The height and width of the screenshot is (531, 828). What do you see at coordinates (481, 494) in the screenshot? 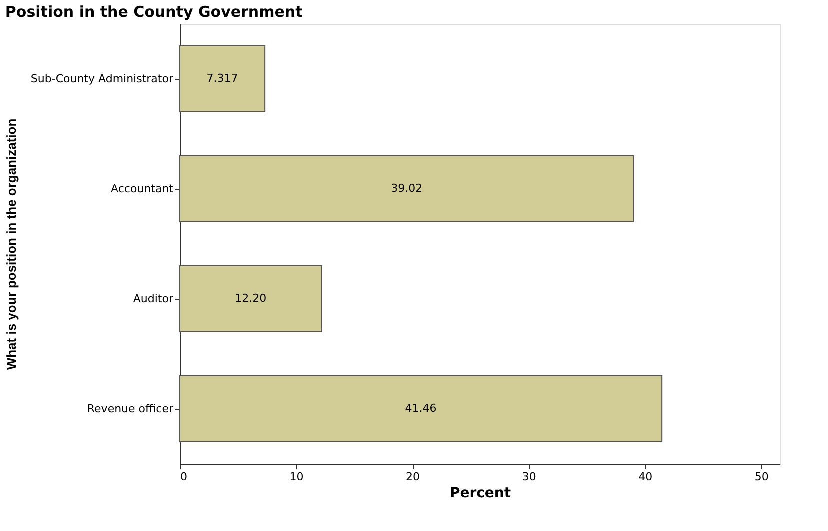
I see `x-axis-title: Percent` at bounding box center [481, 494].